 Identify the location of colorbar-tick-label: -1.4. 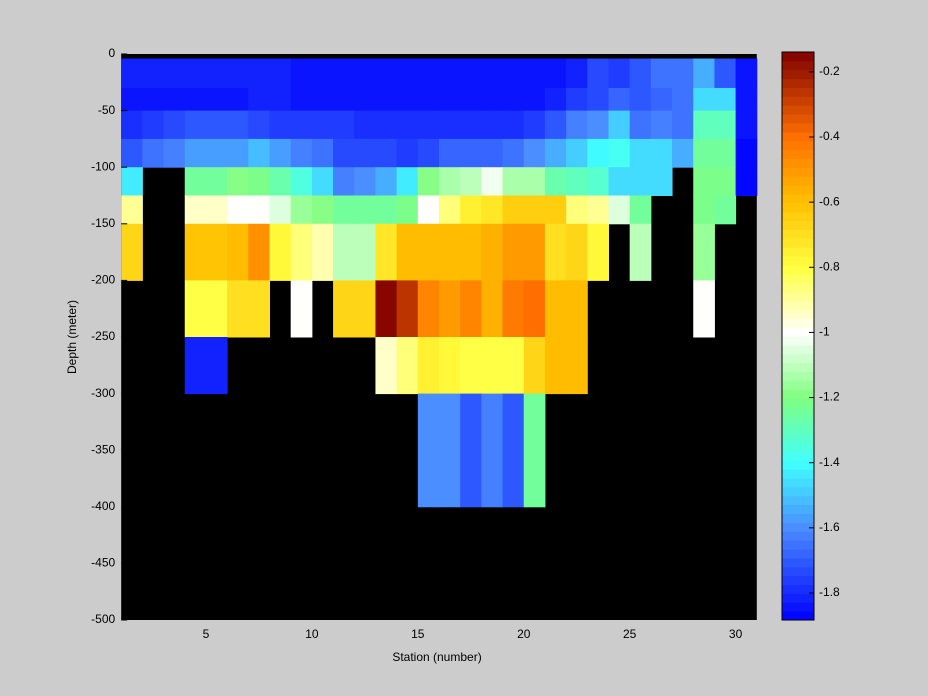
(829, 462).